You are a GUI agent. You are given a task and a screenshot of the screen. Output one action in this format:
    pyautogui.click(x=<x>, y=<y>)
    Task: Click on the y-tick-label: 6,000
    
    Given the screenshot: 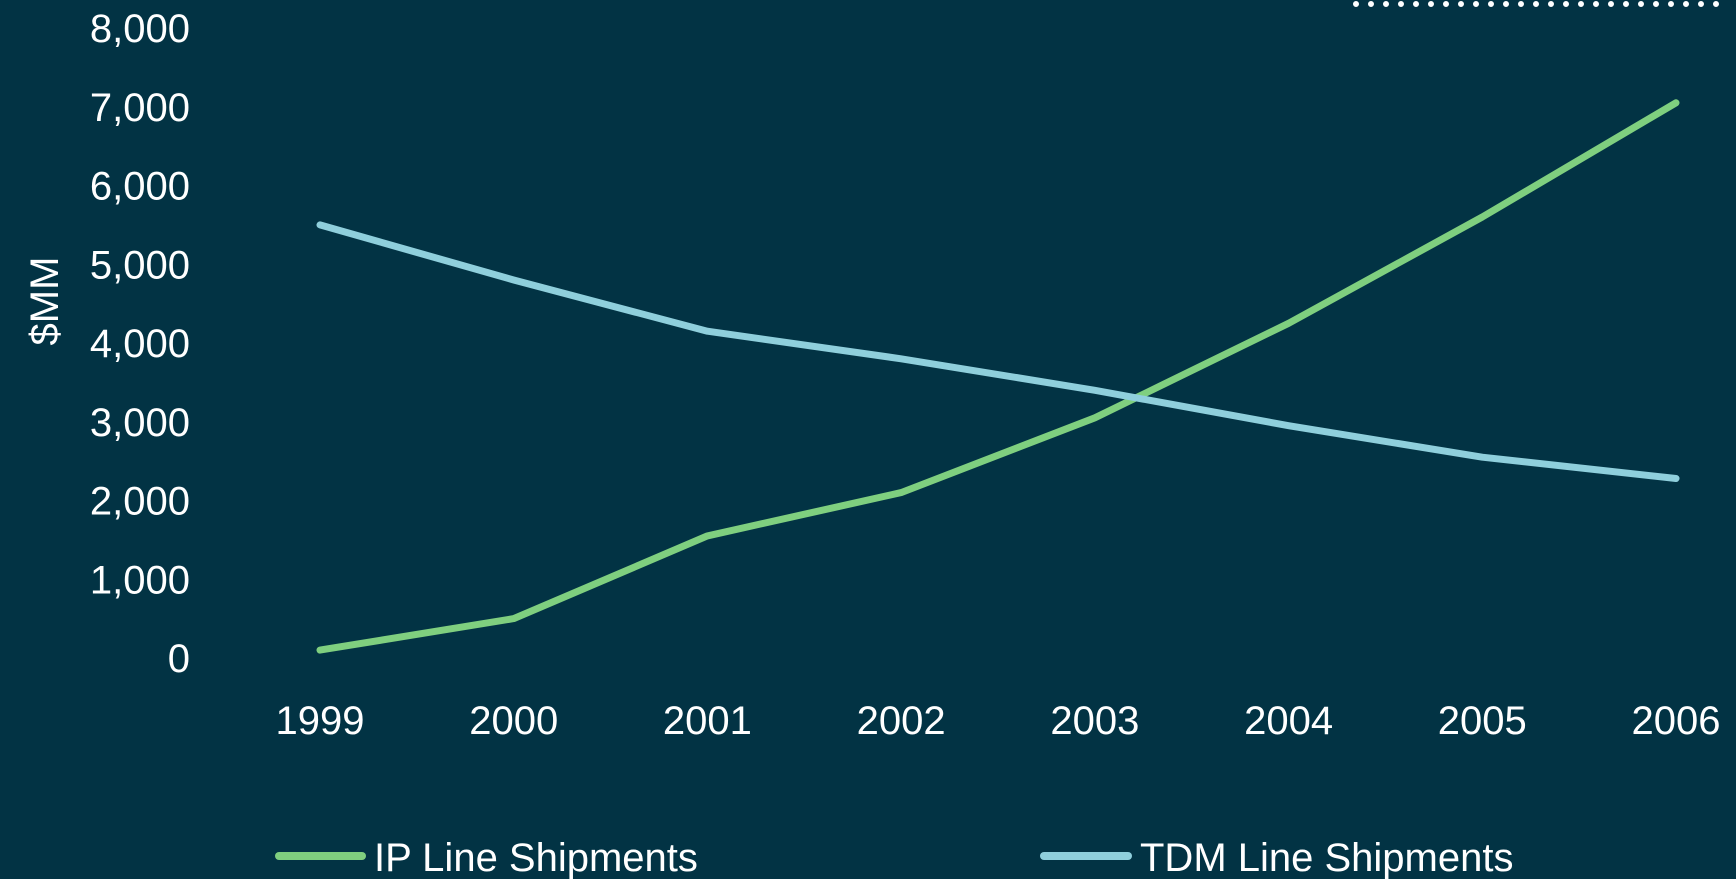 What is the action you would take?
    pyautogui.click(x=140, y=187)
    